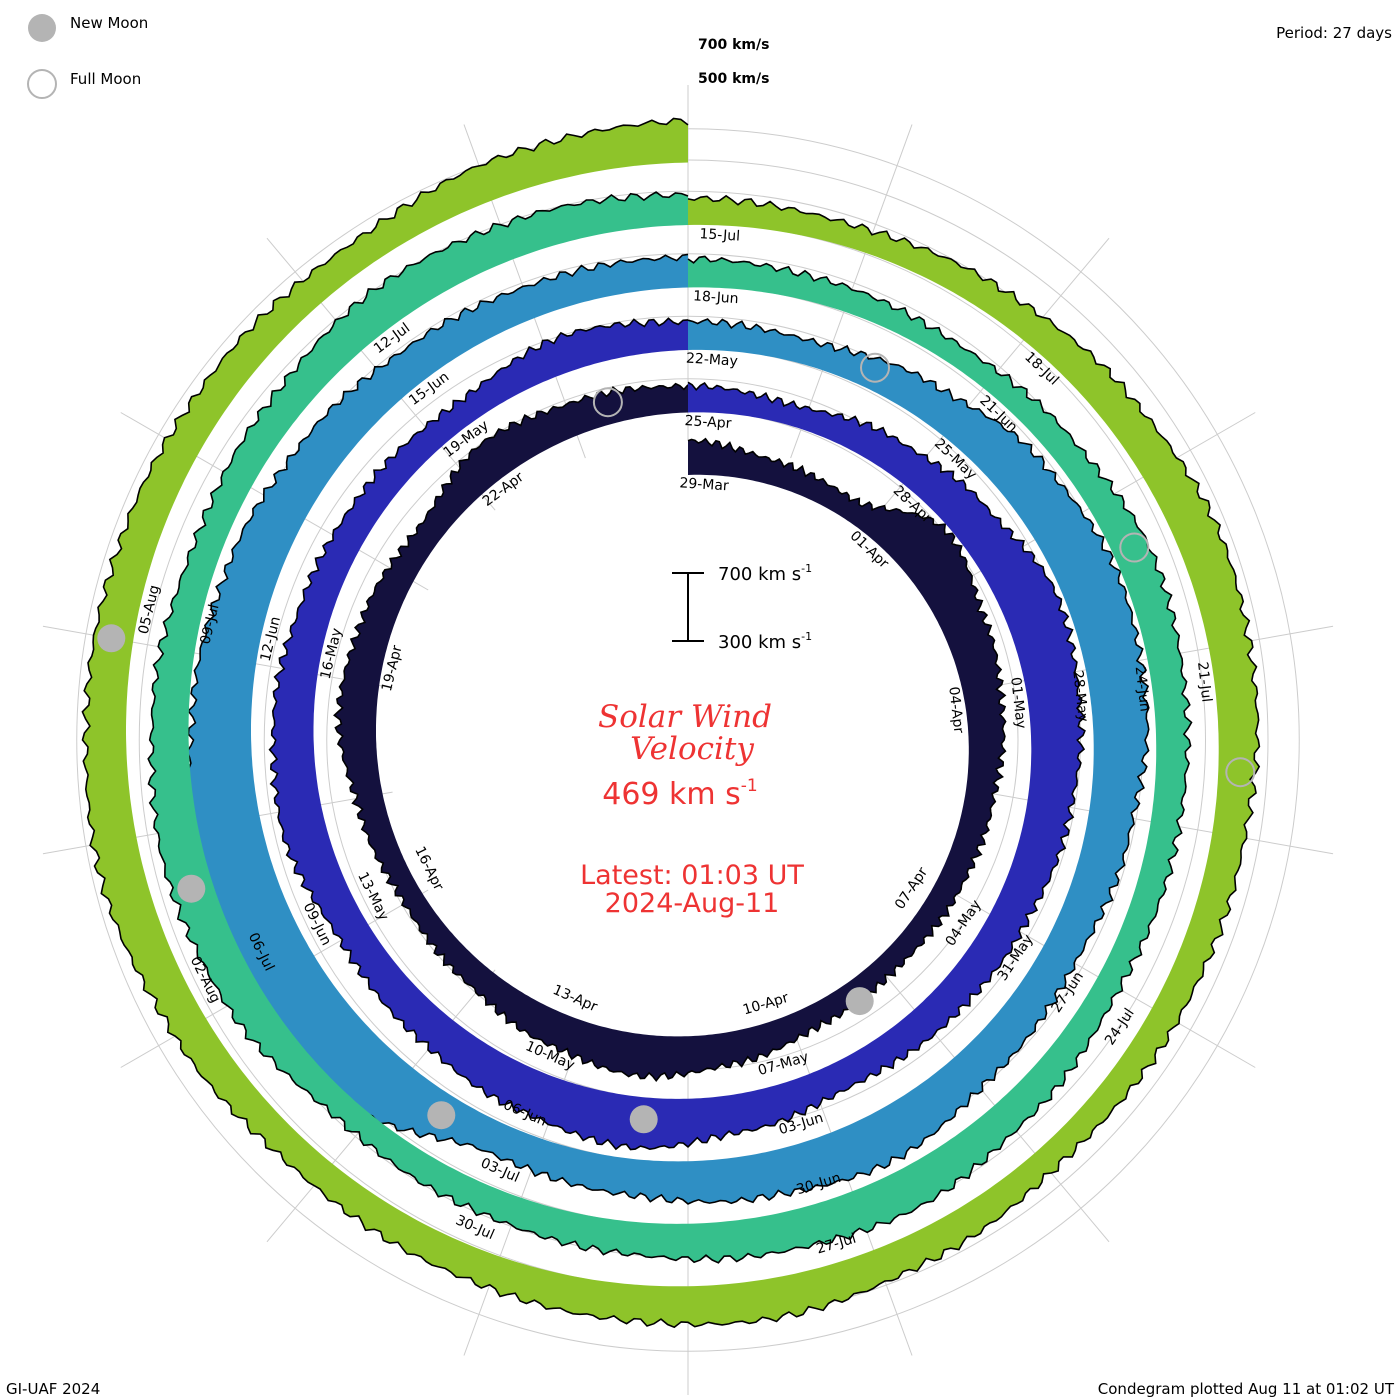  Describe the element at coordinates (1246, 1389) in the screenshot. I see `footer-plotted-time: Condegram plotted Aug 11 at 01:02 UT` at that location.